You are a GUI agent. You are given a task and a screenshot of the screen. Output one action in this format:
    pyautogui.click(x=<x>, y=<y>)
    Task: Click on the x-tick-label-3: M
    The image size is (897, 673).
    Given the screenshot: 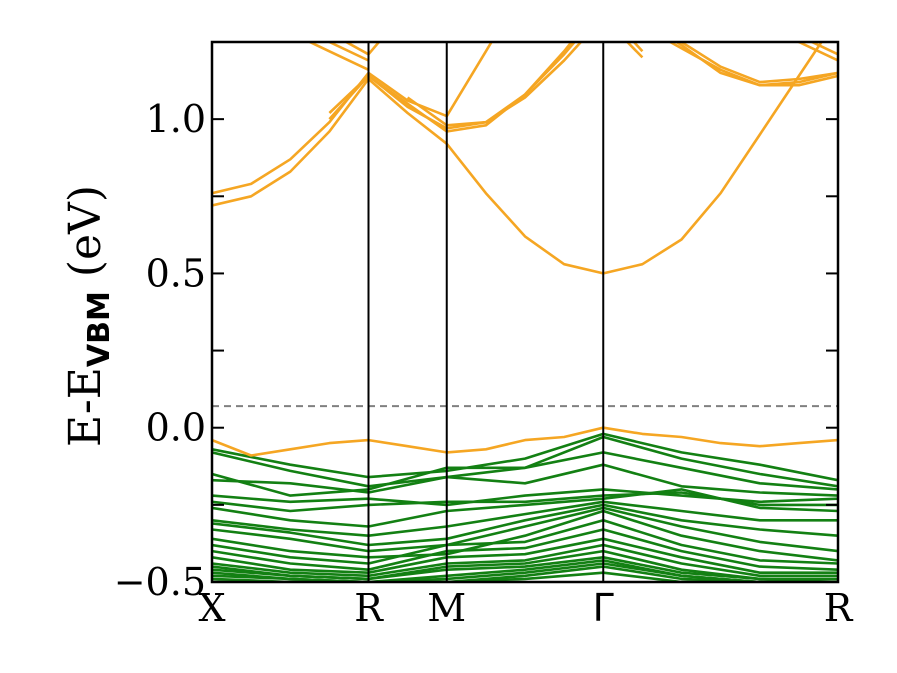 What is the action you would take?
    pyautogui.click(x=446, y=608)
    